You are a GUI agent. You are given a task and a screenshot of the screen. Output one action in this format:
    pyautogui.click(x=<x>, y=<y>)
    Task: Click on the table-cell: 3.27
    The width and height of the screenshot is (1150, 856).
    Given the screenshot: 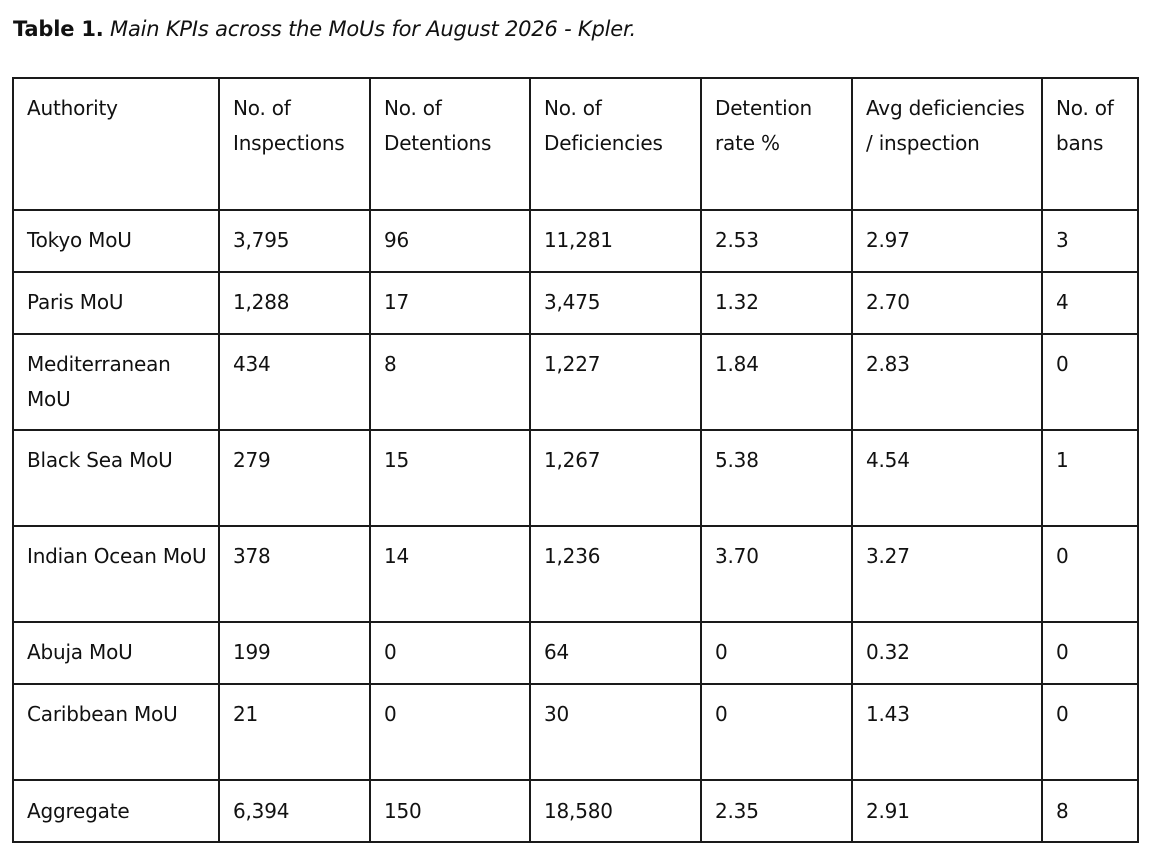 What is the action you would take?
    pyautogui.click(x=947, y=574)
    